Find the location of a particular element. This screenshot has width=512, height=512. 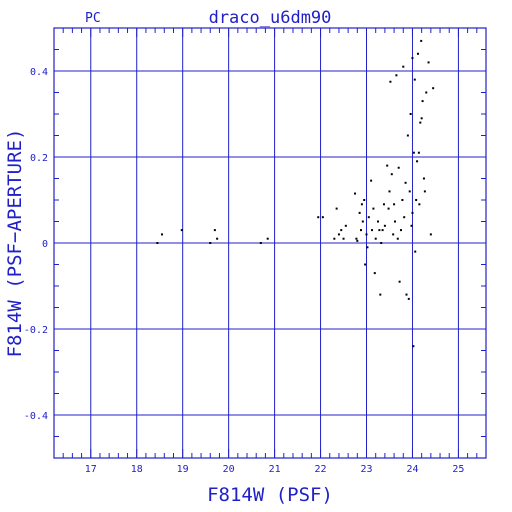

x-tick-label: 21 is located at coordinates (275, 469).